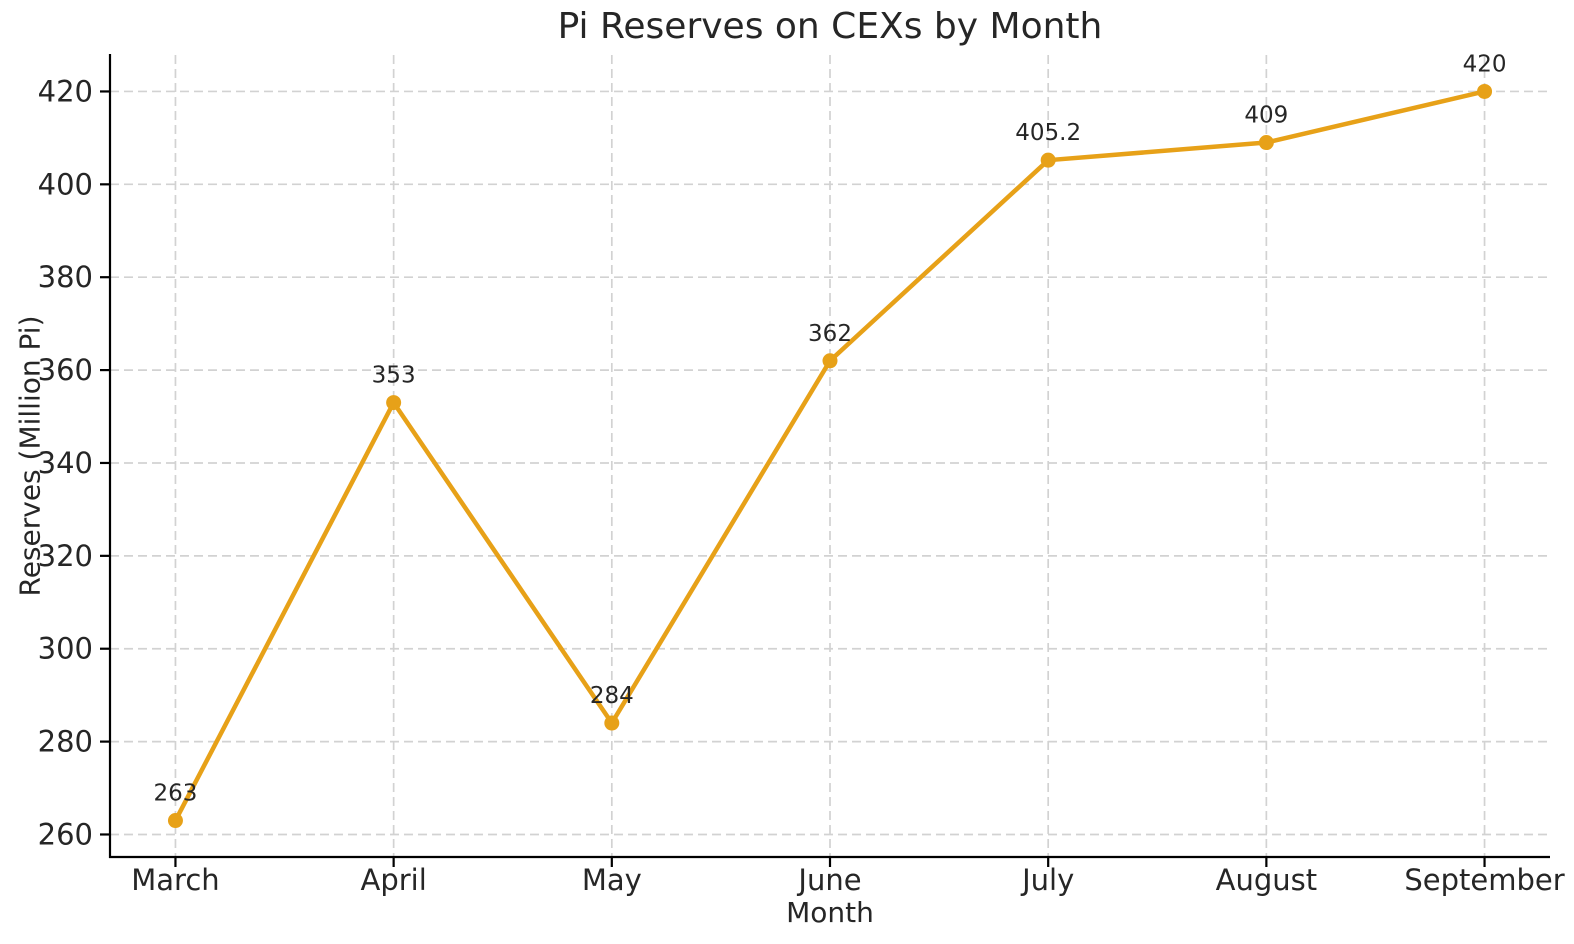 This screenshot has height=944, width=1574. What do you see at coordinates (175, 880) in the screenshot?
I see `x-tick-label: March` at bounding box center [175, 880].